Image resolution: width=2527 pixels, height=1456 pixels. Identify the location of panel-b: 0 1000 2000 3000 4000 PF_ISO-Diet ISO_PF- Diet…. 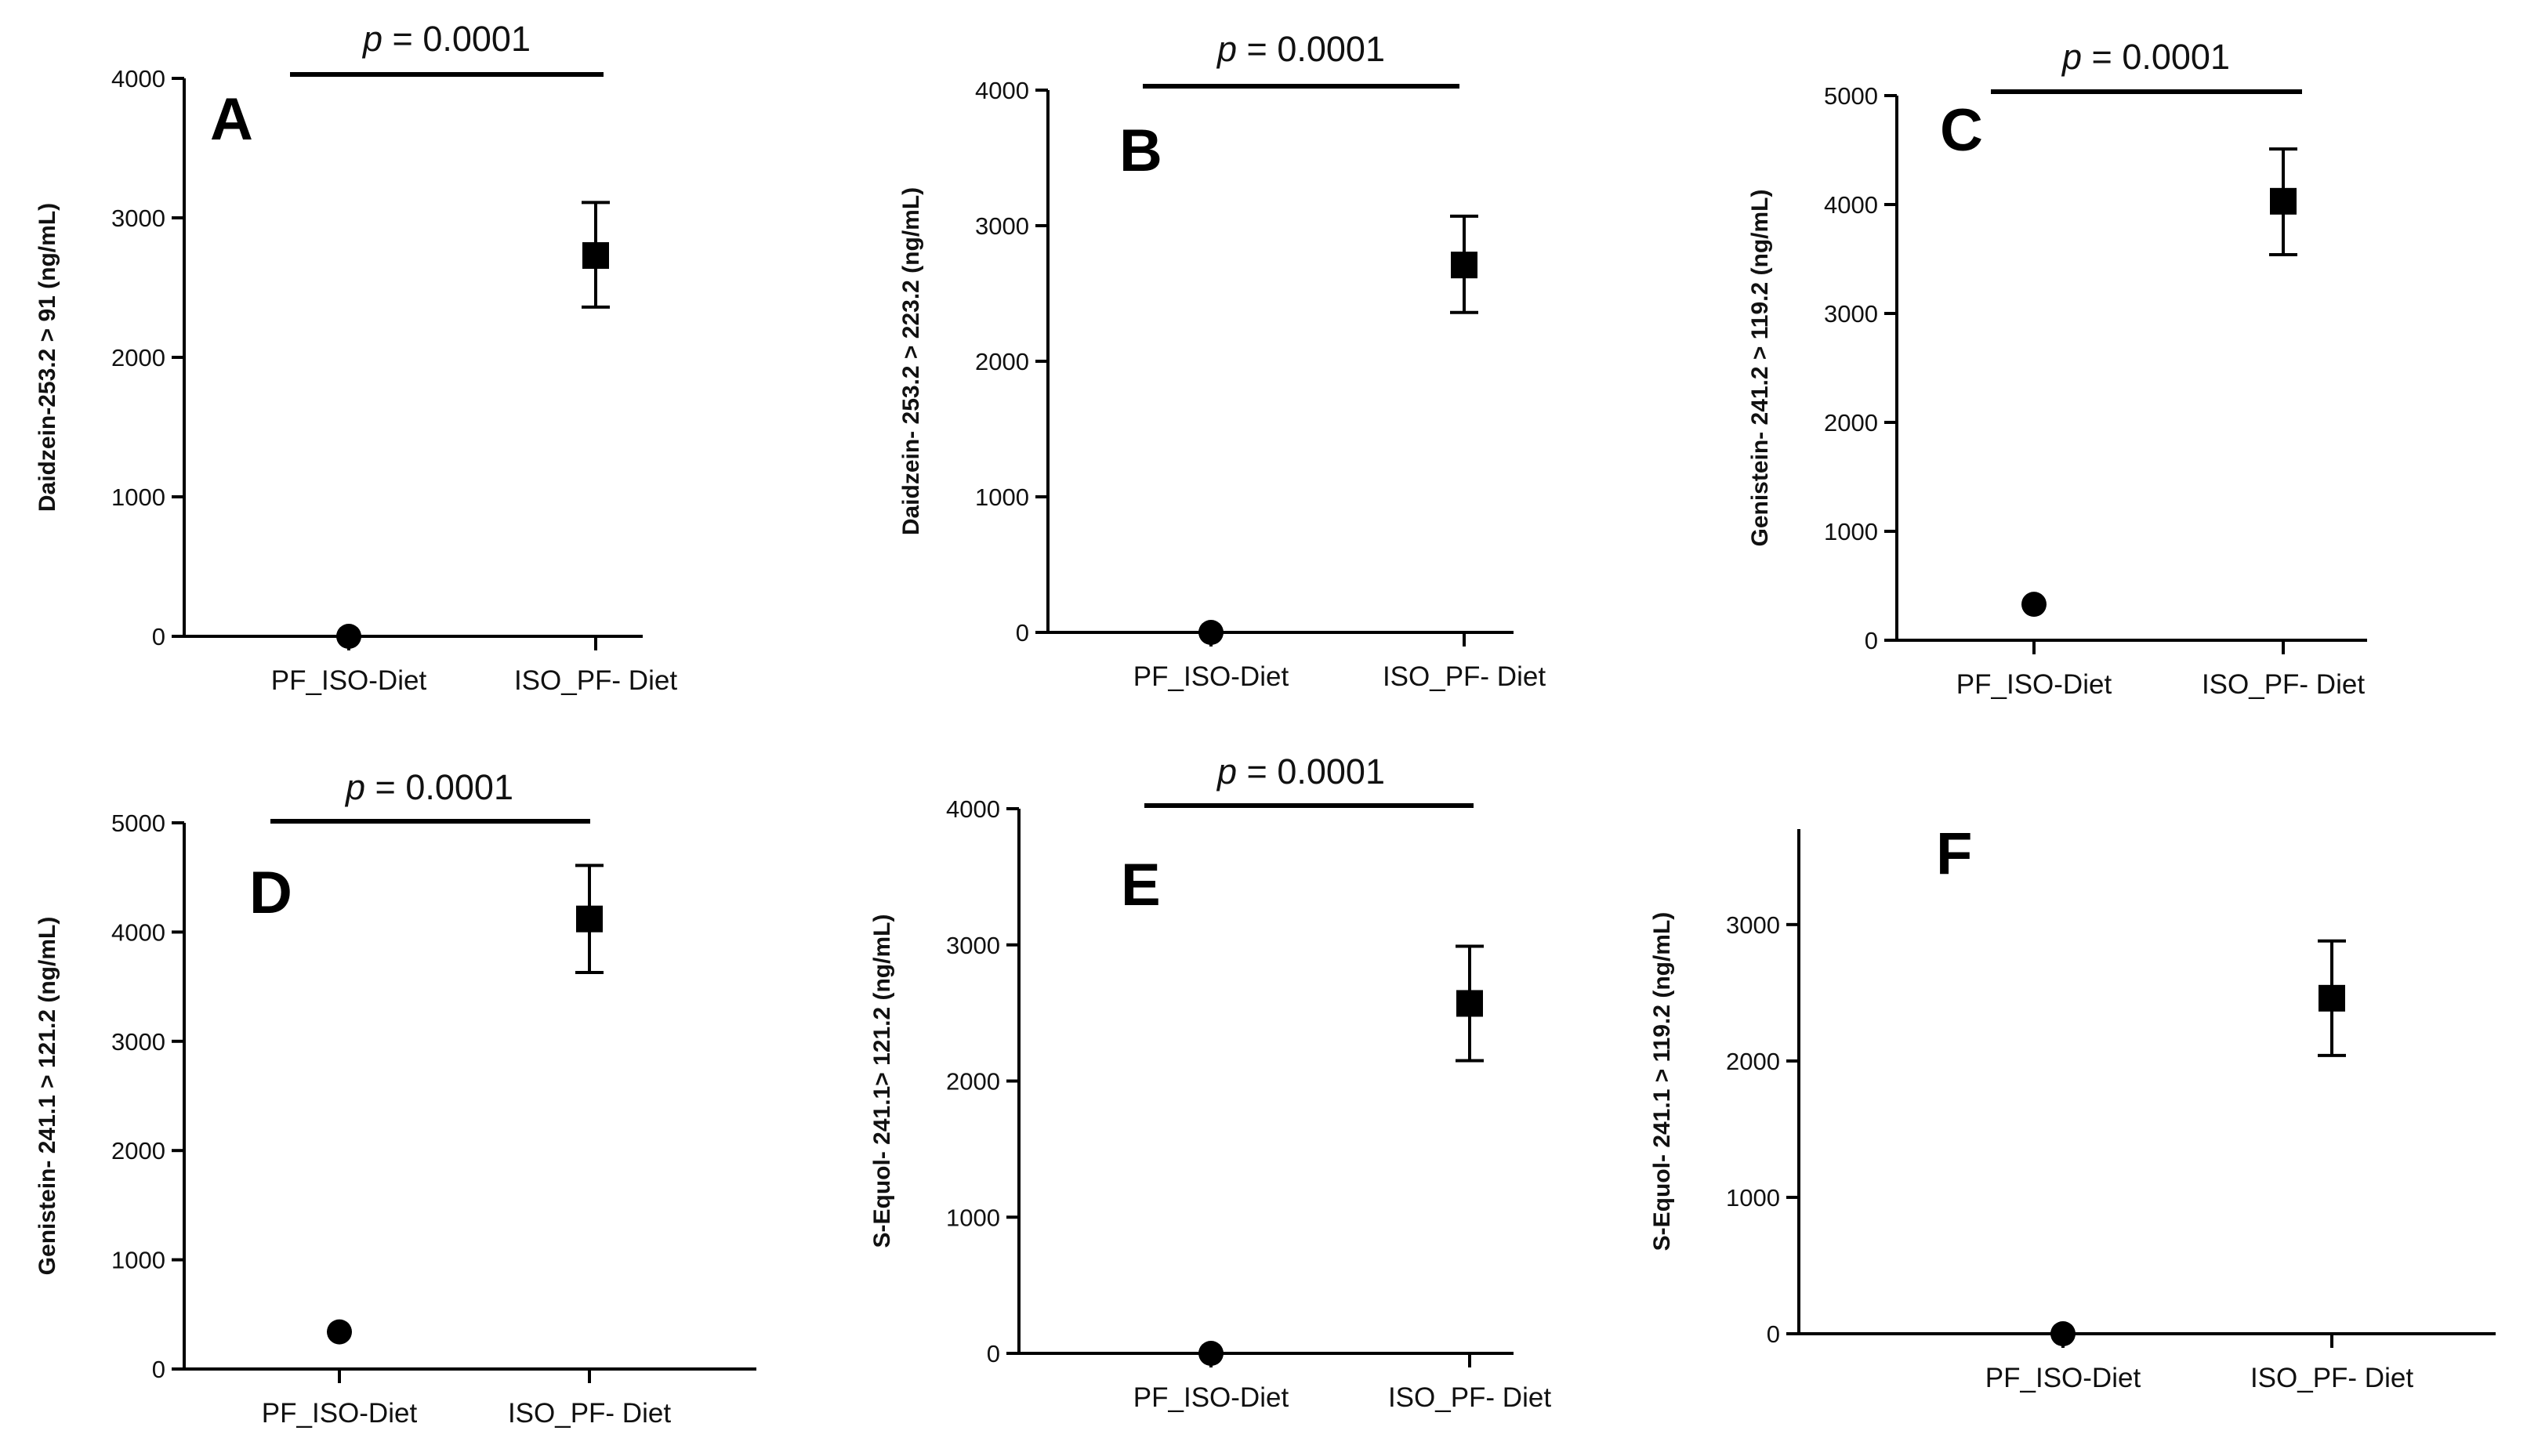
(1222, 360).